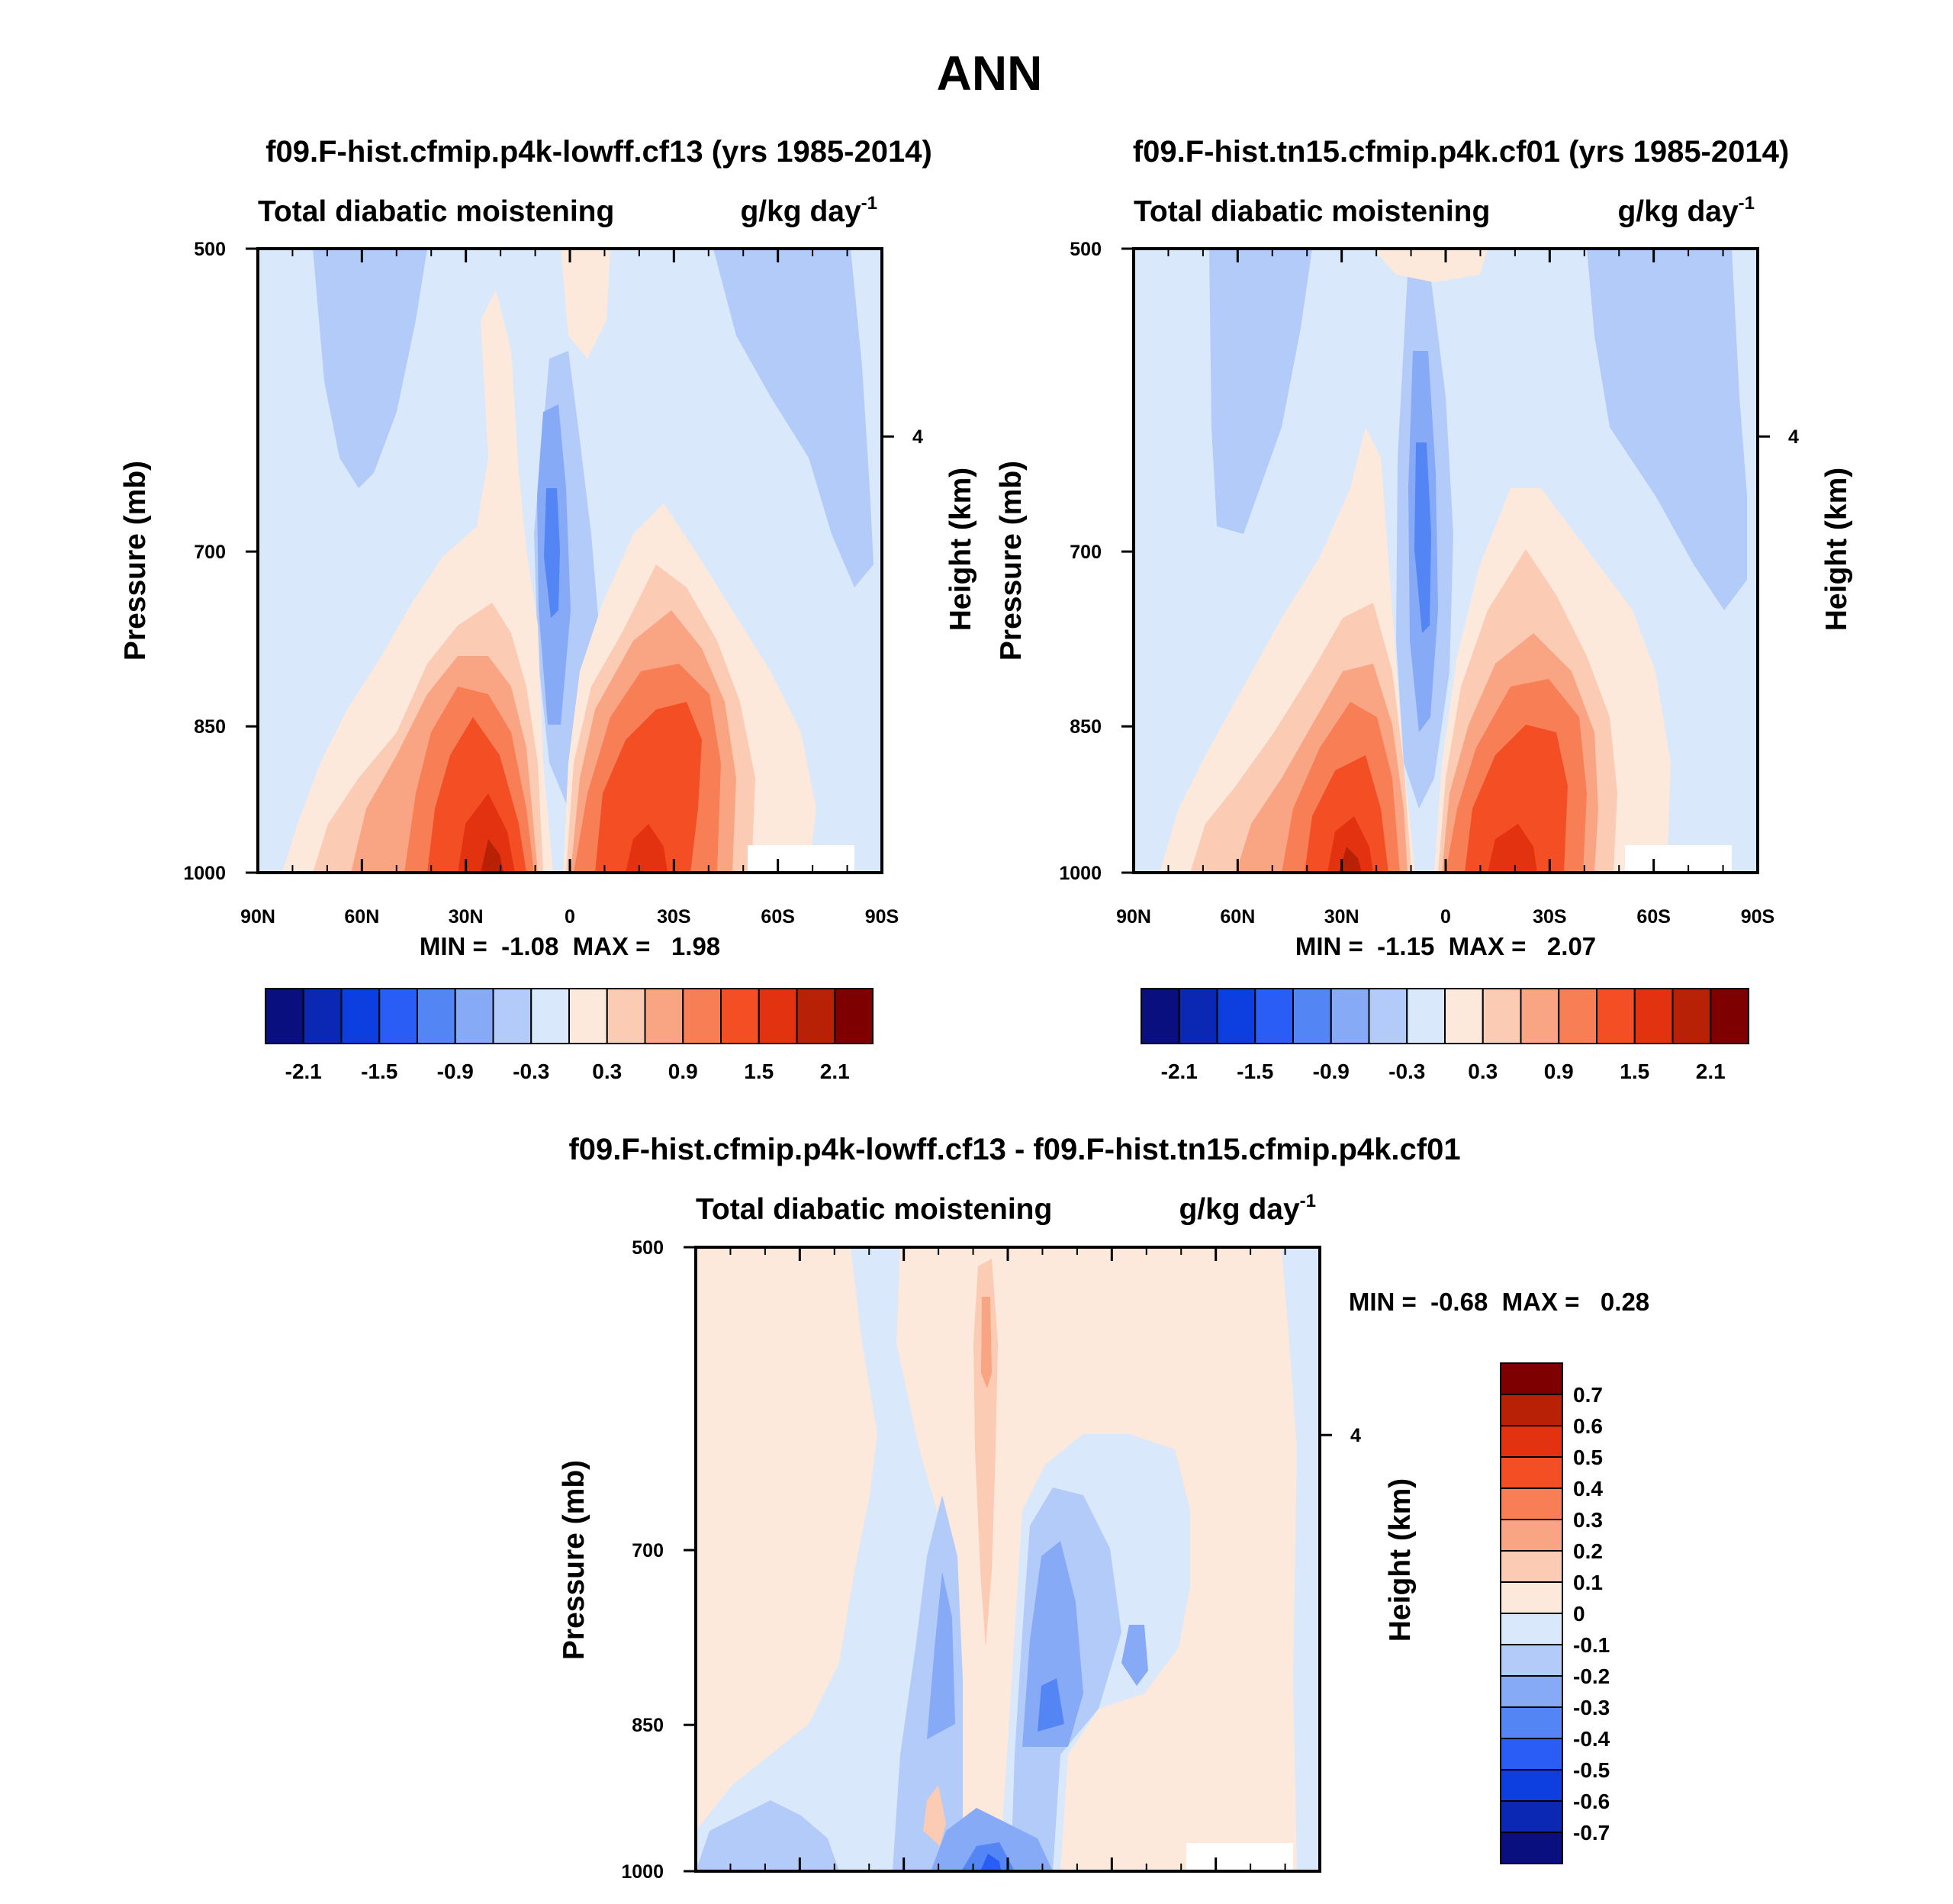  Describe the element at coordinates (1516, 799) in the screenshot. I see `contour-warm5-b` at that location.